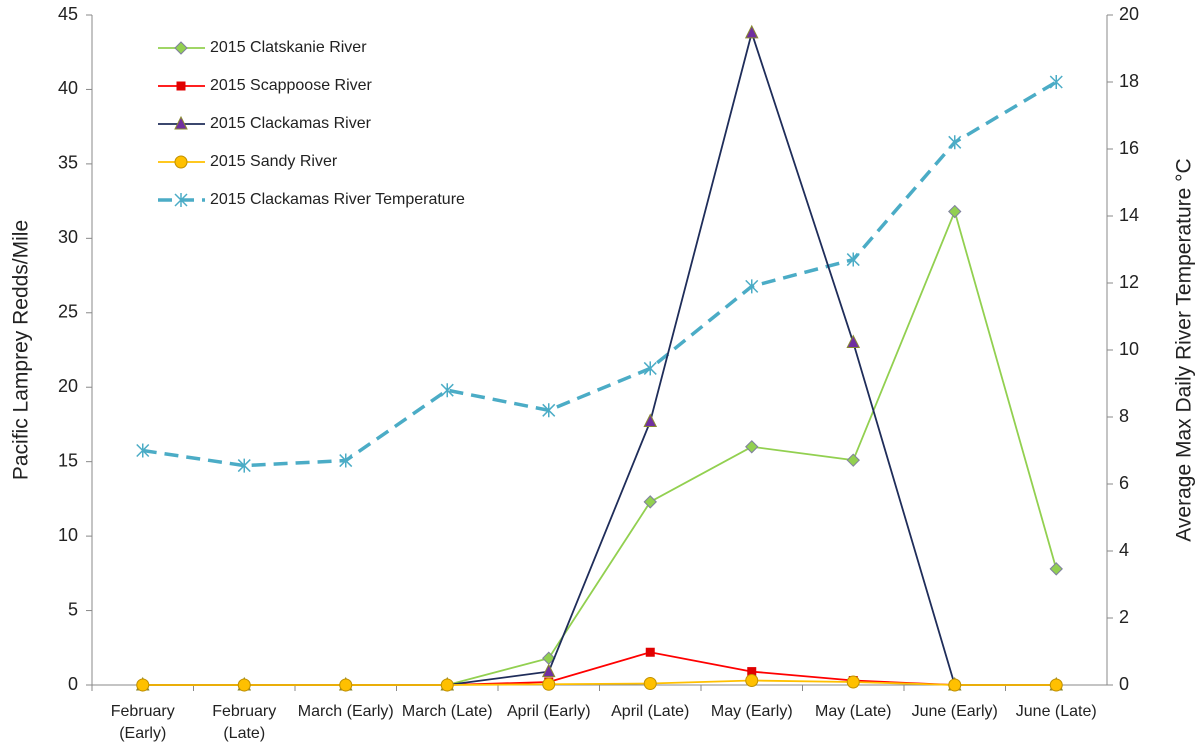 The image size is (1204, 755). Describe the element at coordinates (1124, 416) in the screenshot. I see `y2-tick-label: 8` at that location.